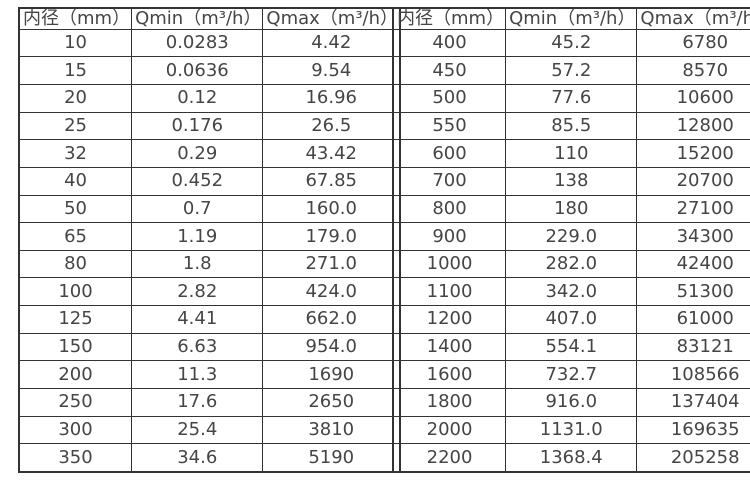 The image size is (750, 483). Describe the element at coordinates (75, 236) in the screenshot. I see `diameter-cell: 65` at that location.